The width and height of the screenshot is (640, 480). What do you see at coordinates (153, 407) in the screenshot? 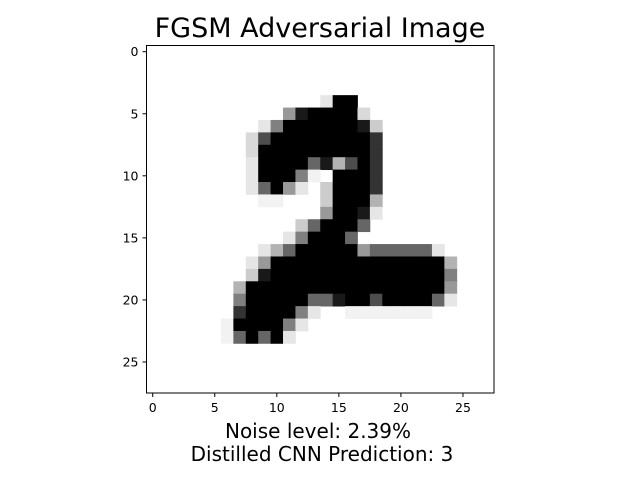
I see `x-tick-label: 0` at bounding box center [153, 407].